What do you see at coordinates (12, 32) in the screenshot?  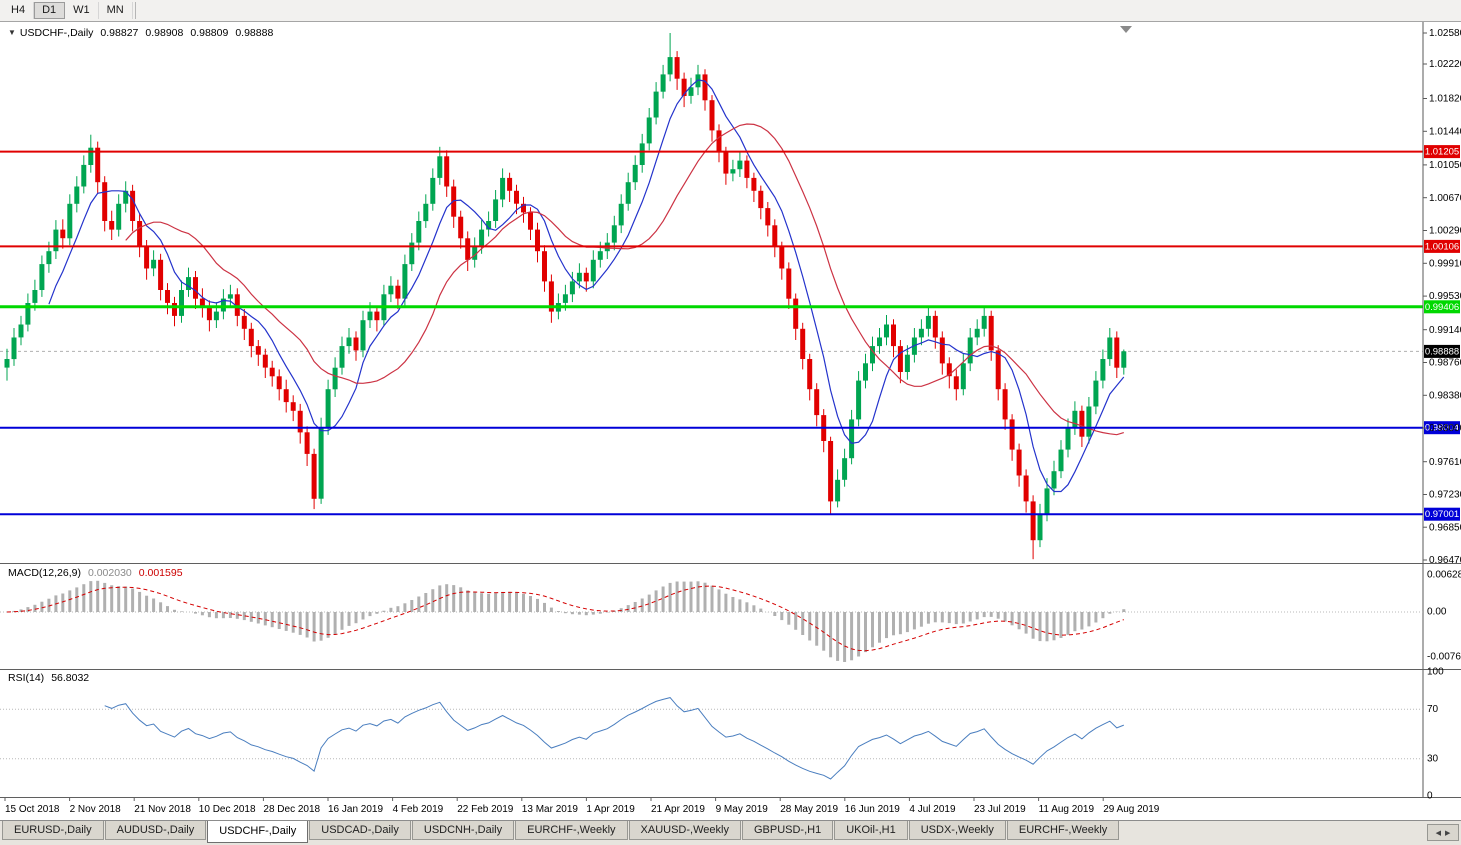 I see `chevron-down-icon: ▼` at bounding box center [12, 32].